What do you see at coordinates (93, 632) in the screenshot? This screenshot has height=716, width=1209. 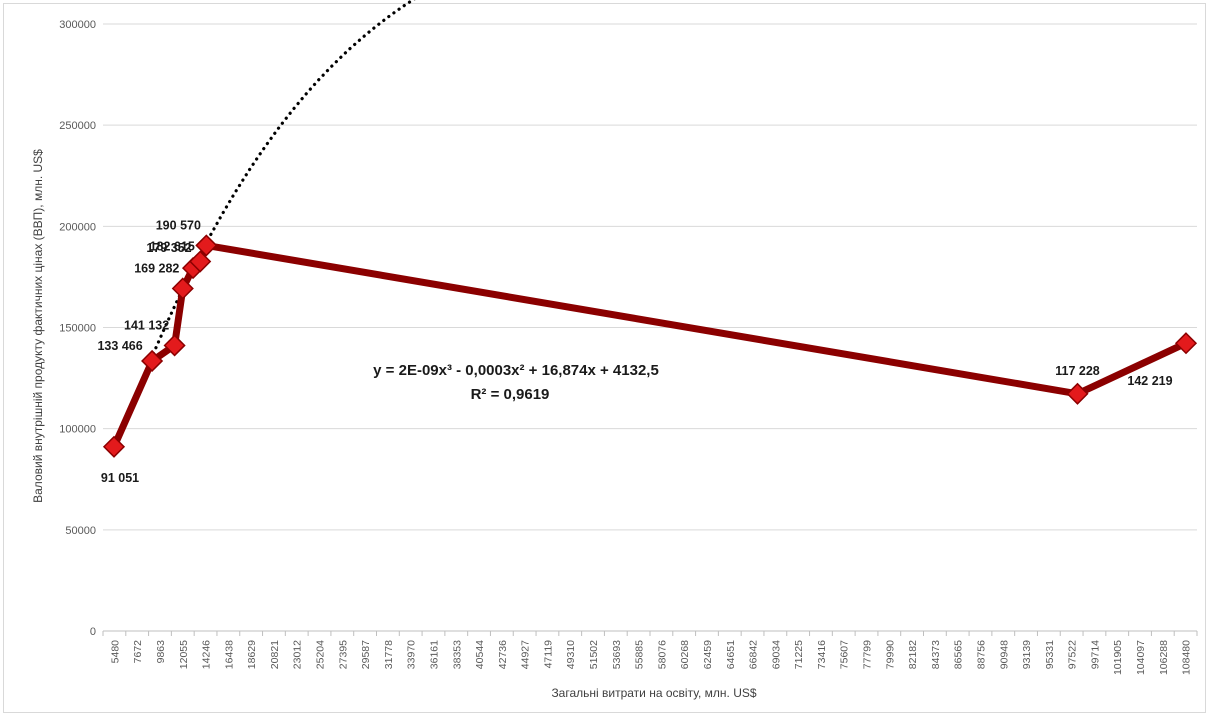 I see `y-tick-label: 0` at bounding box center [93, 632].